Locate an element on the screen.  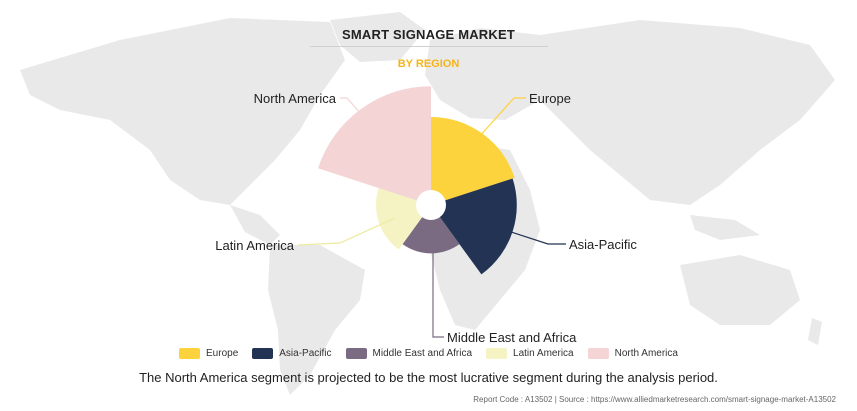
legend-item-north-america: North America is located at coordinates (632, 353).